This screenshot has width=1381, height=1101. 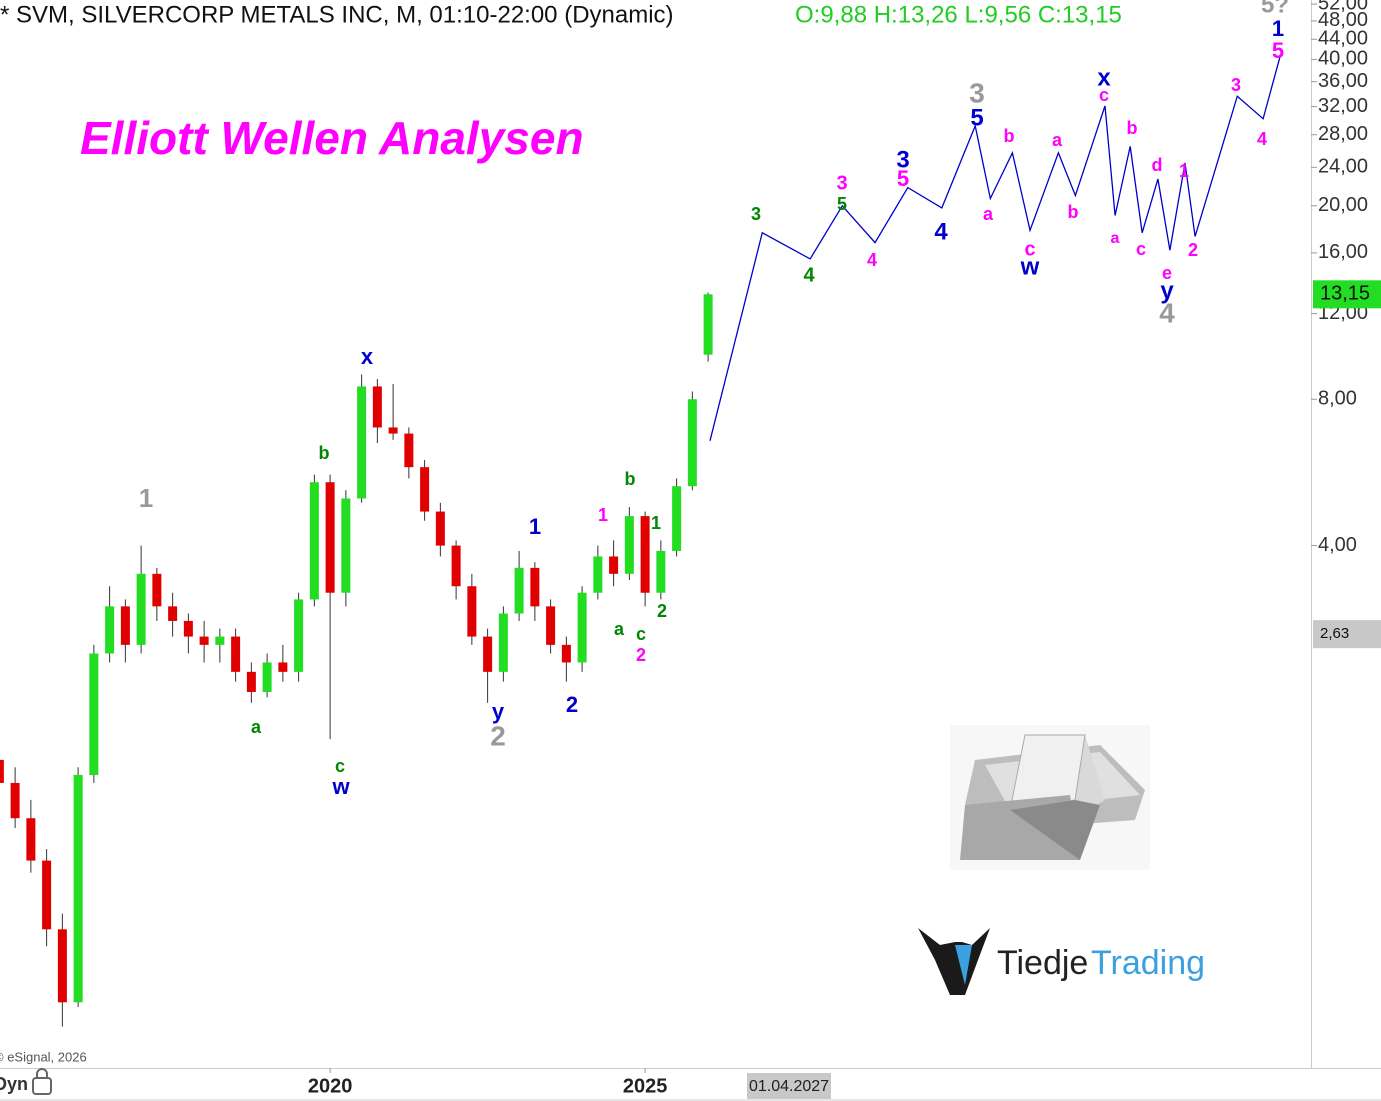 I want to click on cursor-date-box, so click(x=789, y=1086).